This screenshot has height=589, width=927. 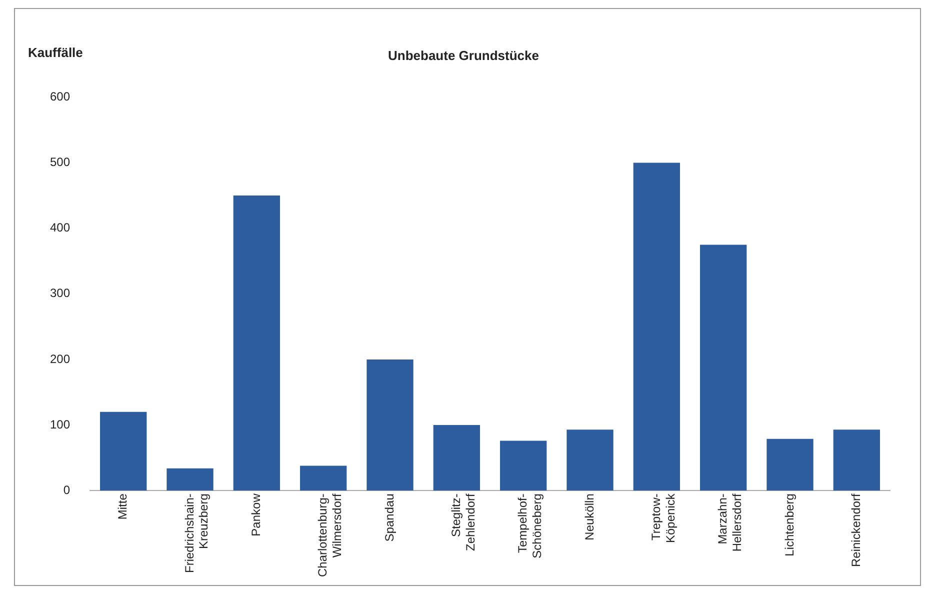 I want to click on y-tick-label: 600, so click(x=60, y=97).